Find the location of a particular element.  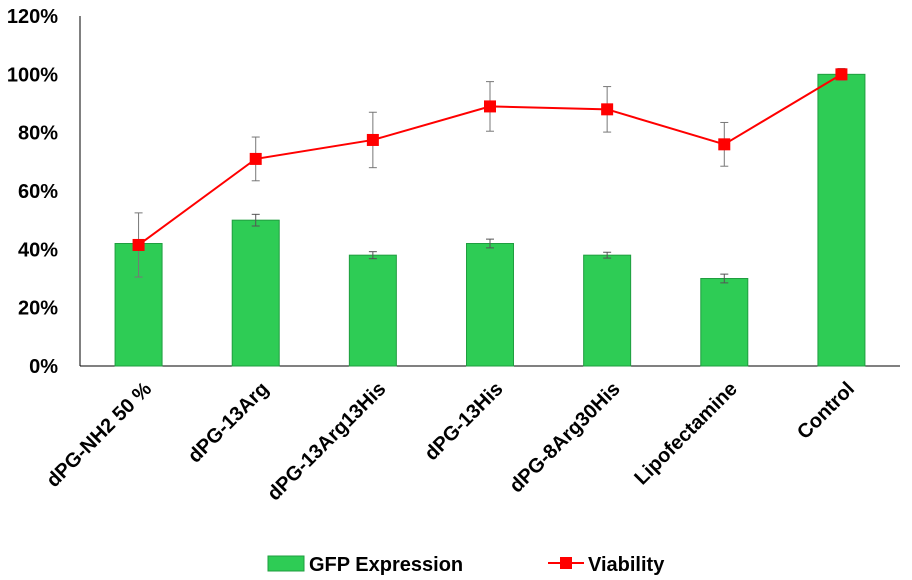

x-category-label: dPG-13Arg is located at coordinates (228, 422).